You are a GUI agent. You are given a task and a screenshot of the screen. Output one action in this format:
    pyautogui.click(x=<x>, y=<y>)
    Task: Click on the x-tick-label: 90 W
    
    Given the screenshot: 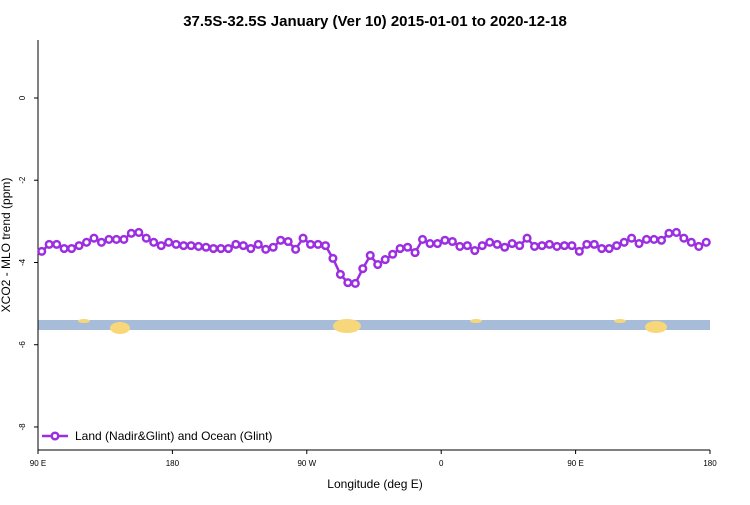 What is the action you would take?
    pyautogui.click(x=306, y=463)
    